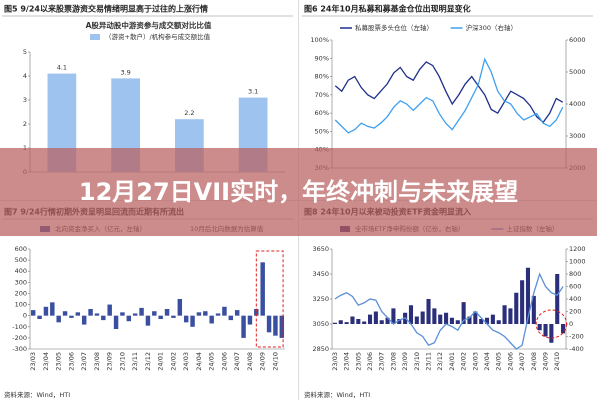  What do you see at coordinates (21, 271) in the screenshot?
I see `y-tick-label: 400` at bounding box center [21, 271].